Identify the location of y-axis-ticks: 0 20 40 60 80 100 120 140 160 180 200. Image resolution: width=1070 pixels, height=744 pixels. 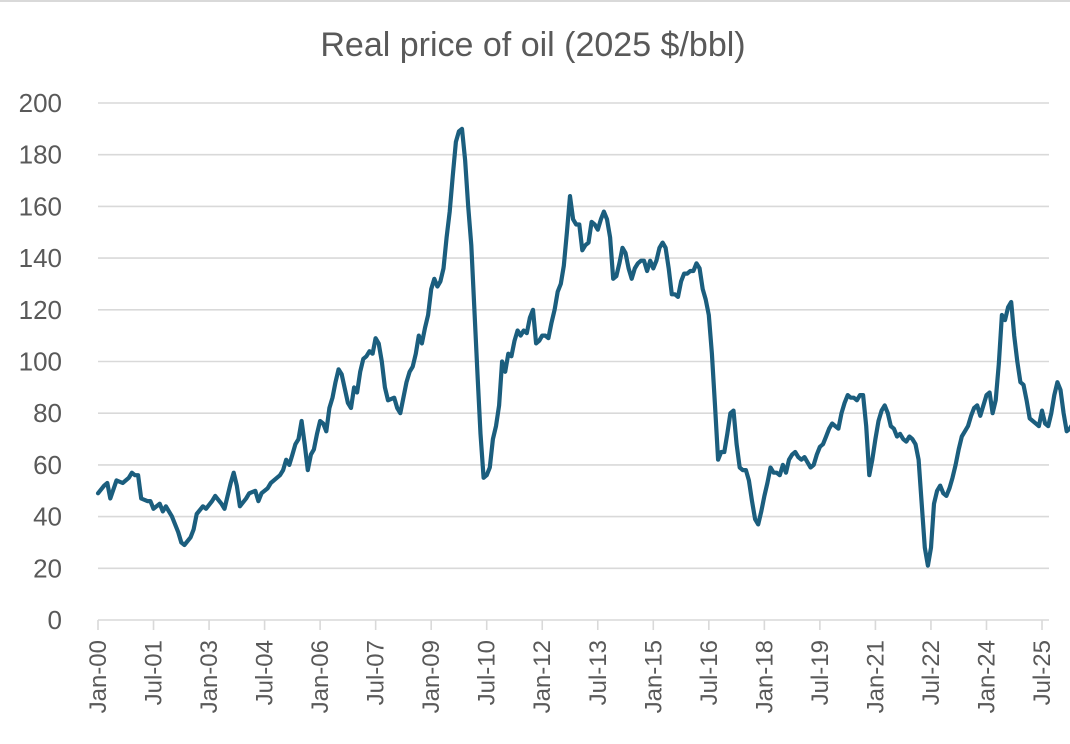
(40, 361).